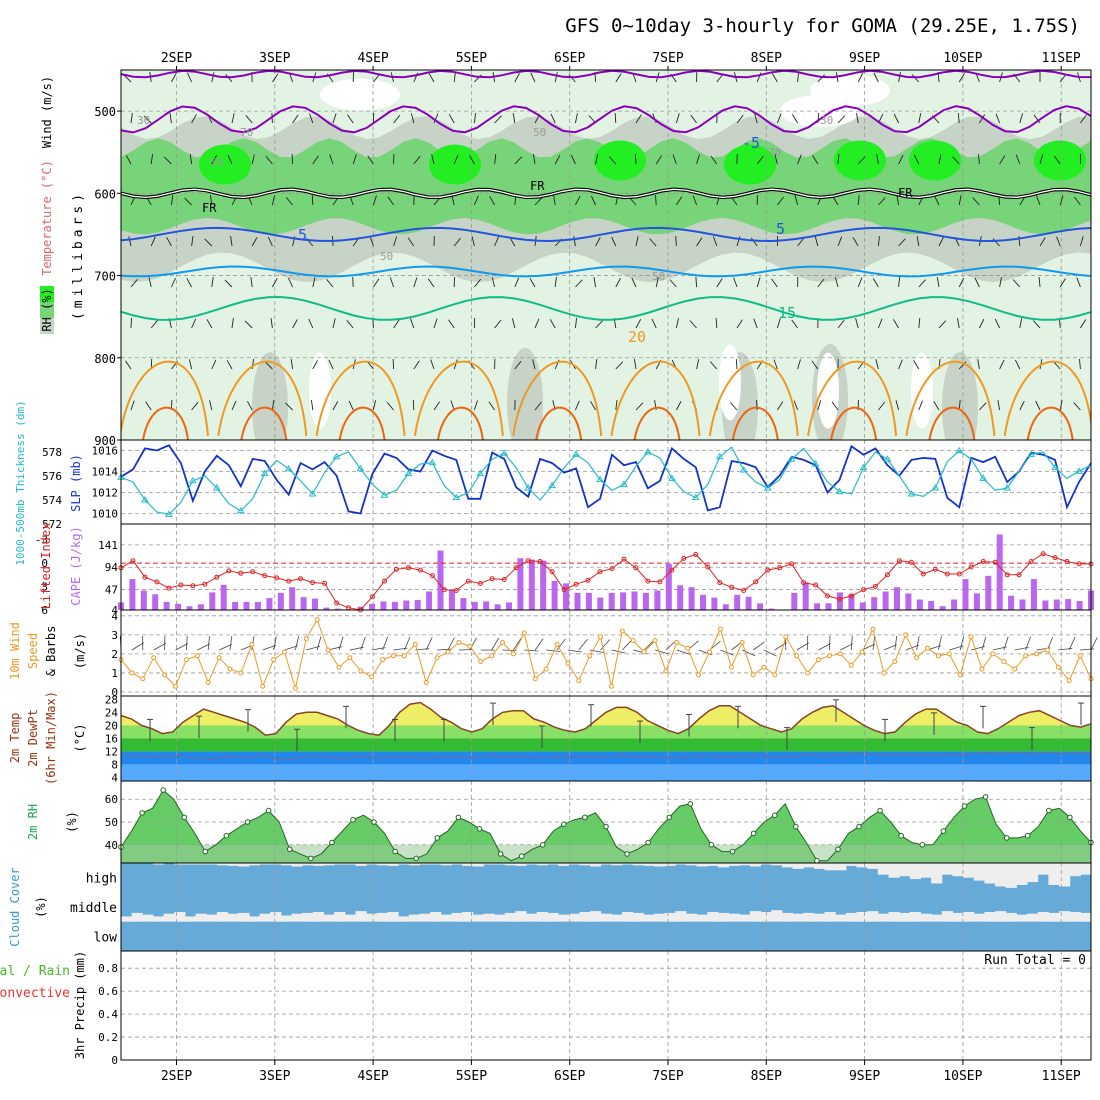 Image resolution: width=1100 pixels, height=1100 pixels. What do you see at coordinates (51, 651) in the screenshot?
I see `ylabel-barbs: & Barbs` at bounding box center [51, 651].